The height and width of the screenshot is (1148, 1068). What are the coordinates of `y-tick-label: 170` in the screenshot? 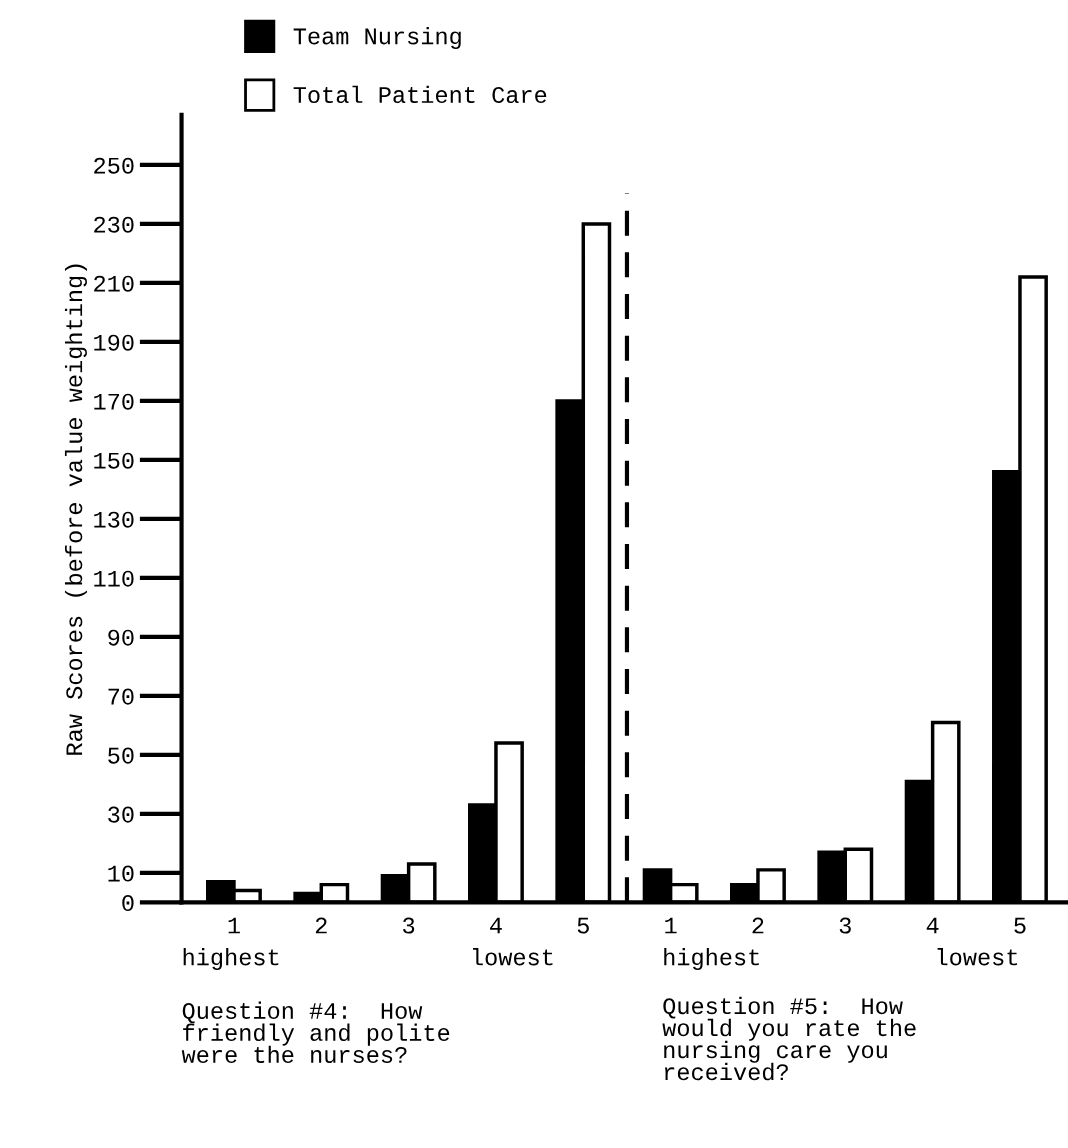 It's located at (114, 401).